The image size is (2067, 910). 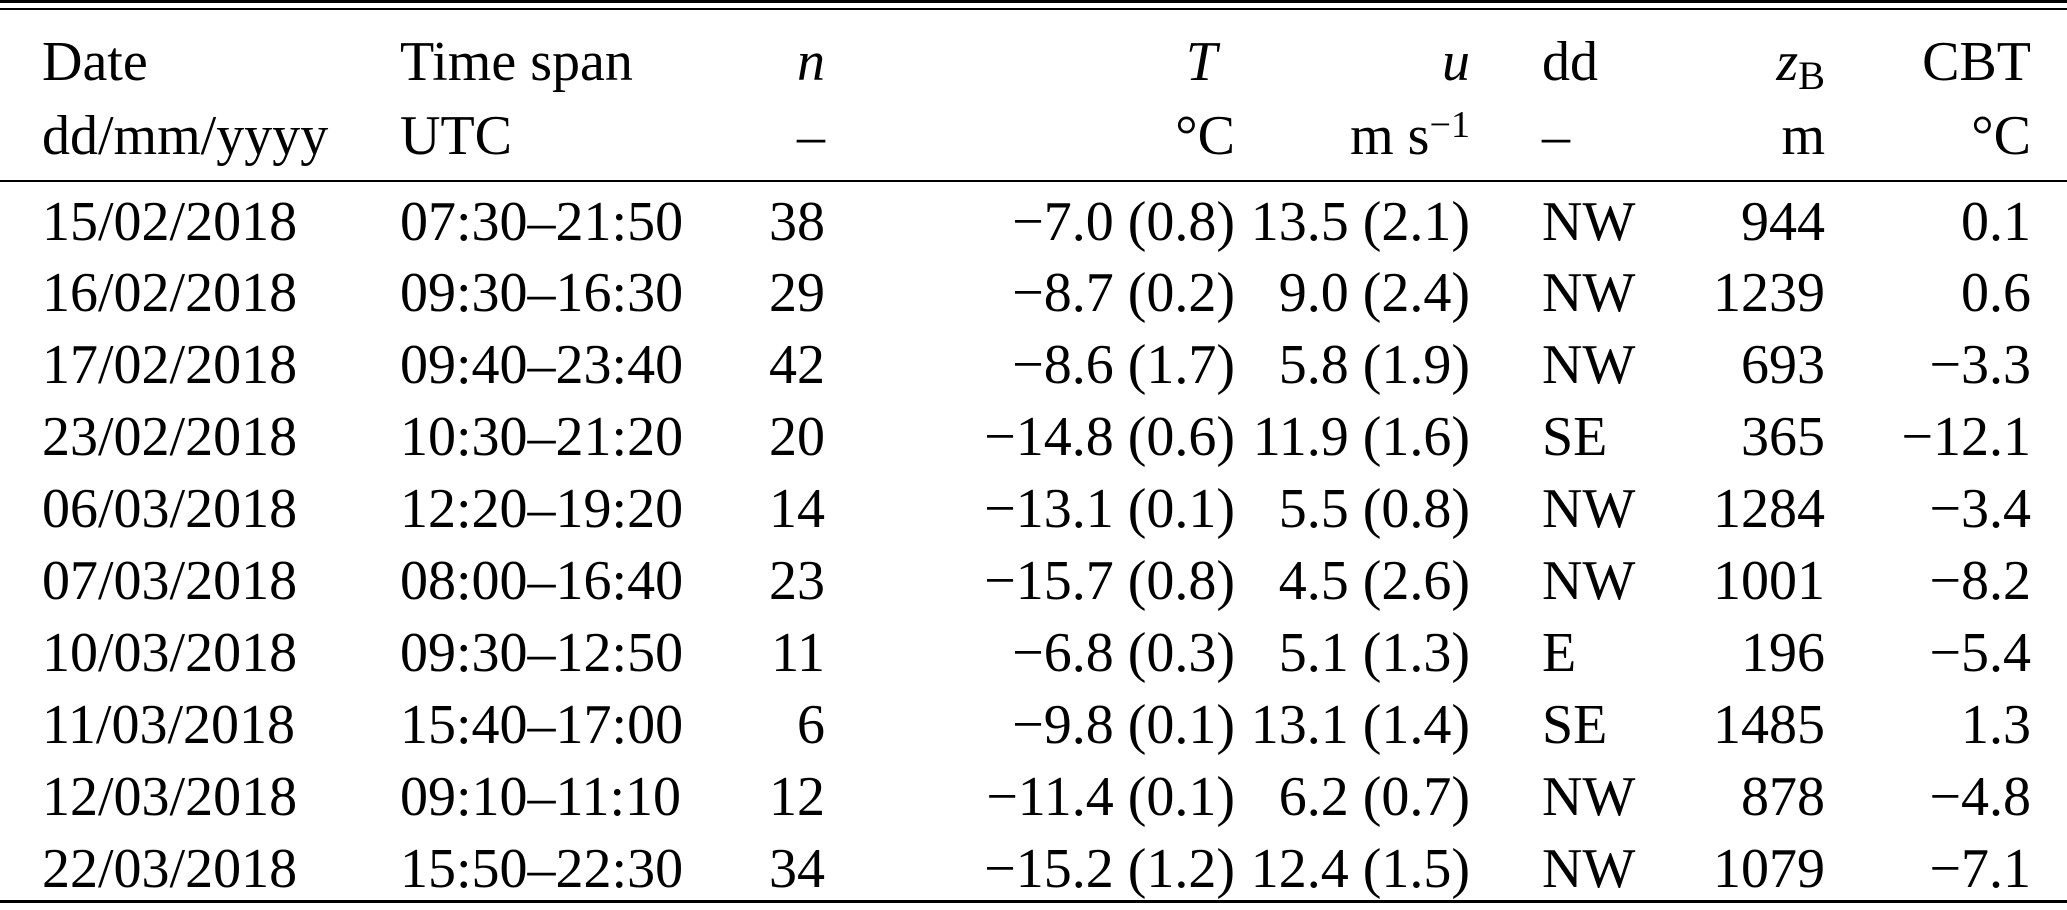 What do you see at coordinates (1769, 509) in the screenshot?
I see `cell-zb: 1284` at bounding box center [1769, 509].